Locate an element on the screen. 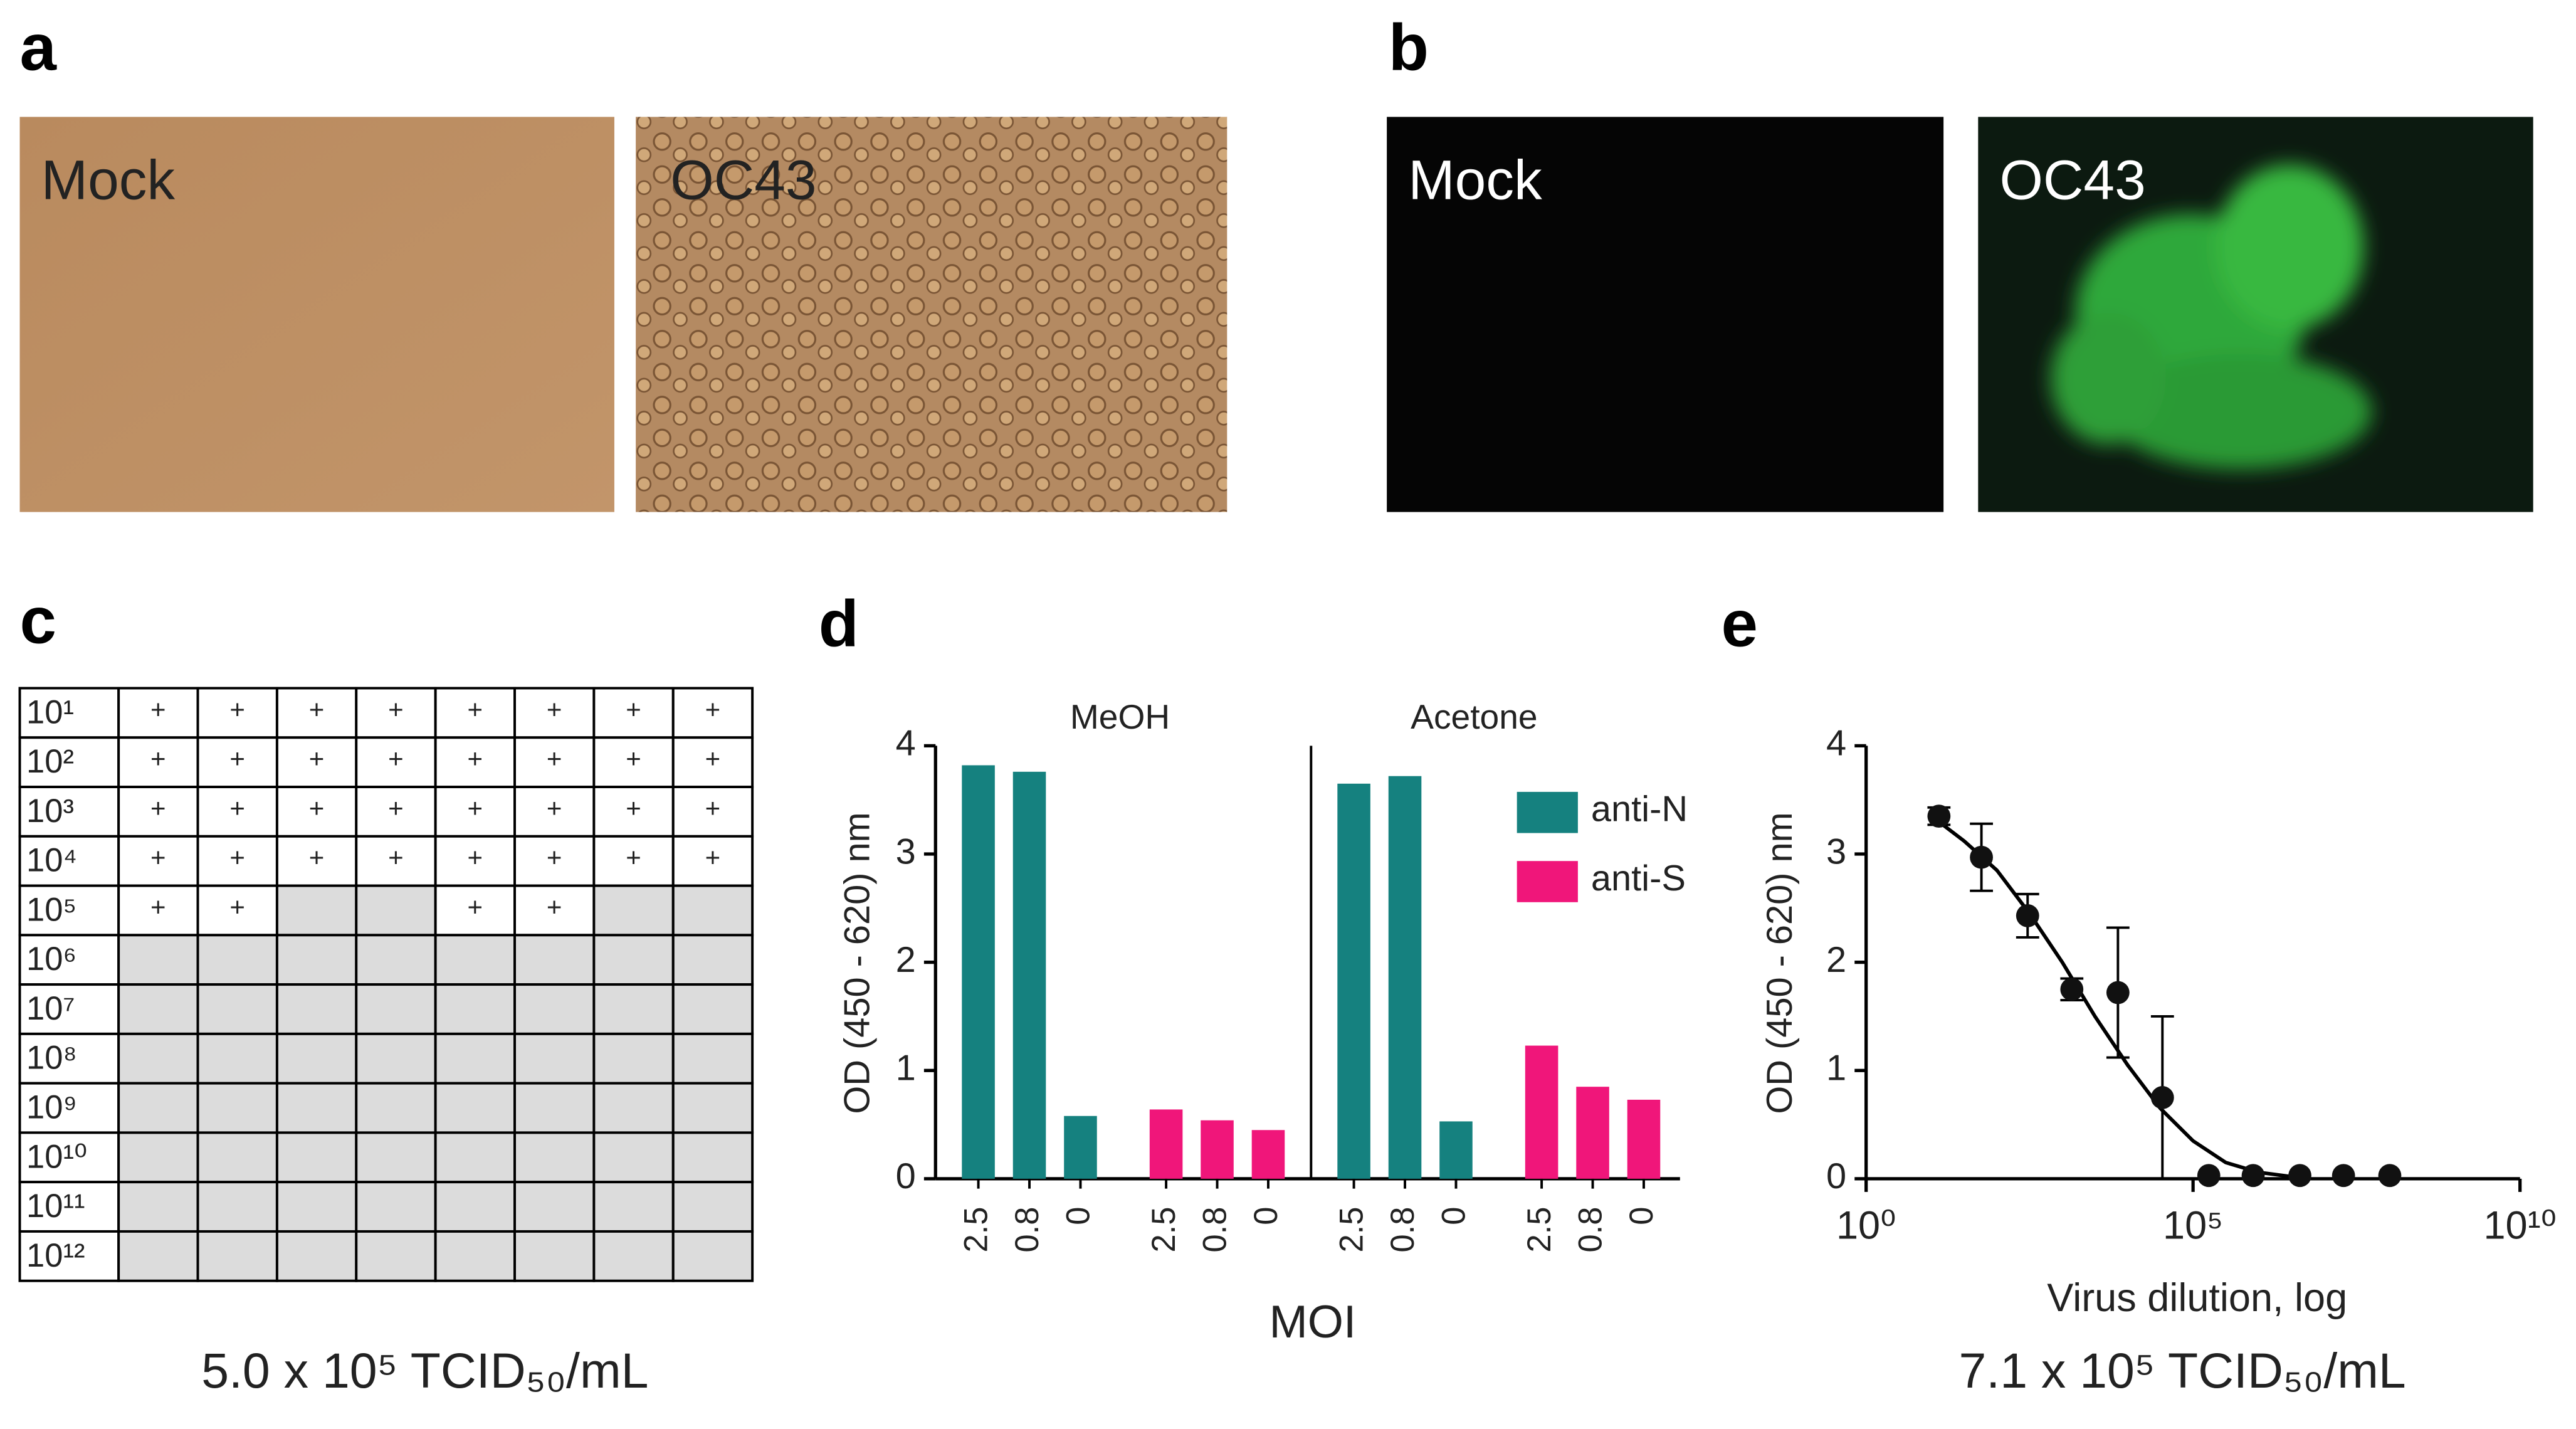 The width and height of the screenshot is (2576, 1429). row-label: 10⁹ is located at coordinates (51, 1107).